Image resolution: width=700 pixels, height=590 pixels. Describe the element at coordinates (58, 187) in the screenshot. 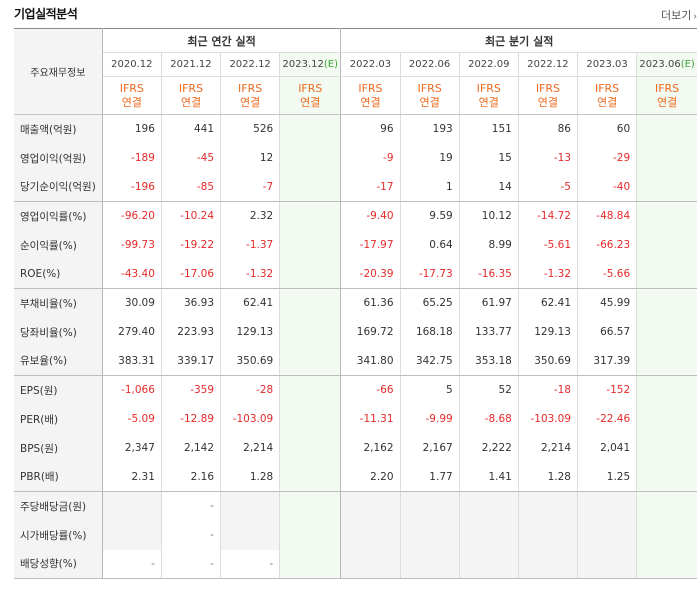

I see `row-label: 당기순이익(억원)` at that location.